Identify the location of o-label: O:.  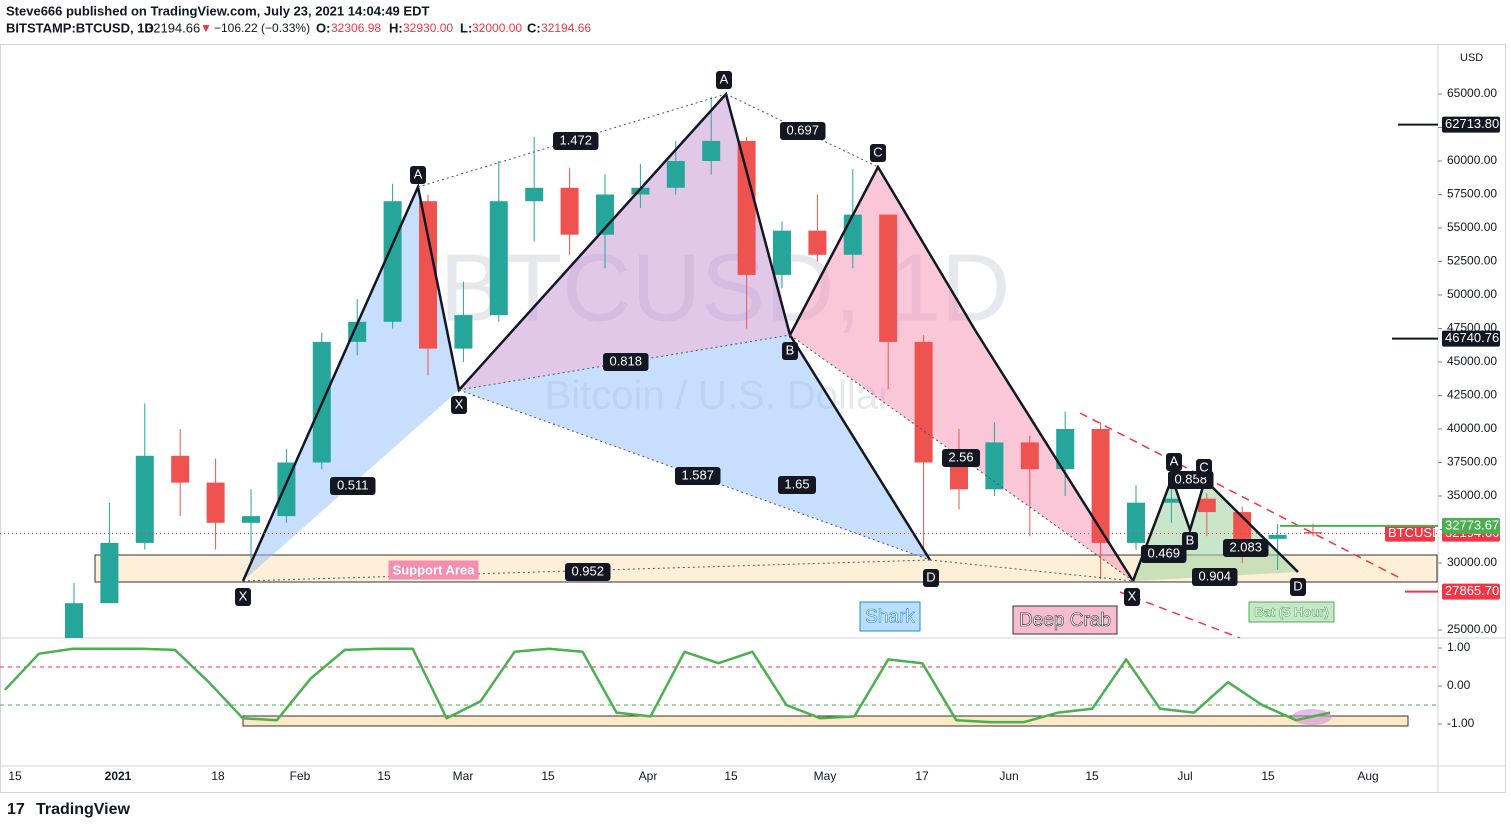
(323, 27).